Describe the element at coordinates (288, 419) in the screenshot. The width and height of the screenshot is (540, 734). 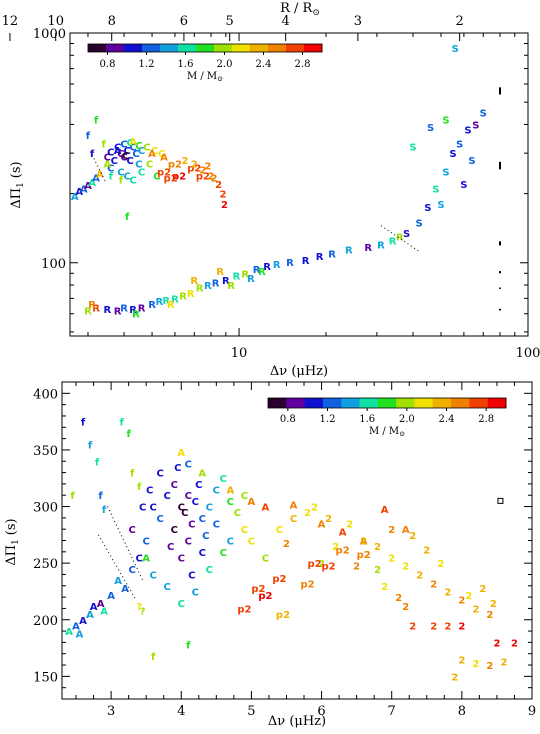
I see `colorbar-tick-label: 0.8` at that location.